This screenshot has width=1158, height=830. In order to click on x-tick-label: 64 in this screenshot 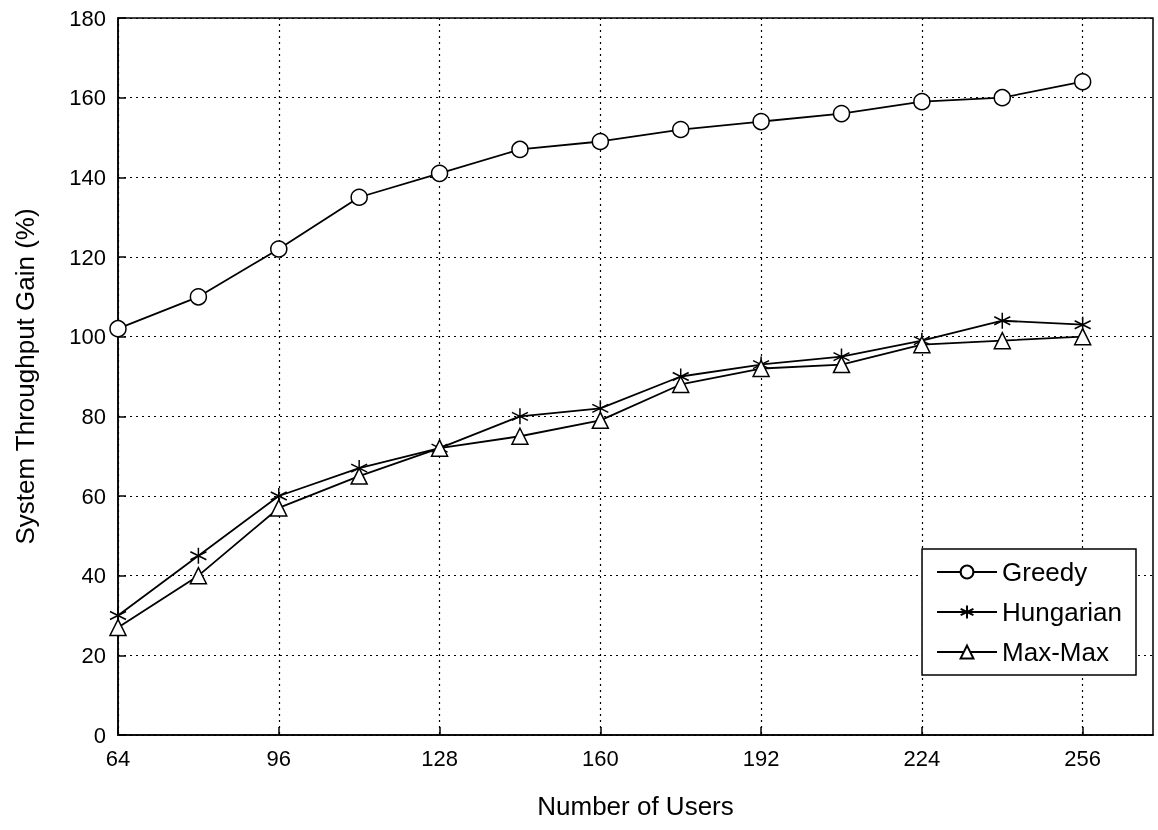, I will do `click(118, 758)`.